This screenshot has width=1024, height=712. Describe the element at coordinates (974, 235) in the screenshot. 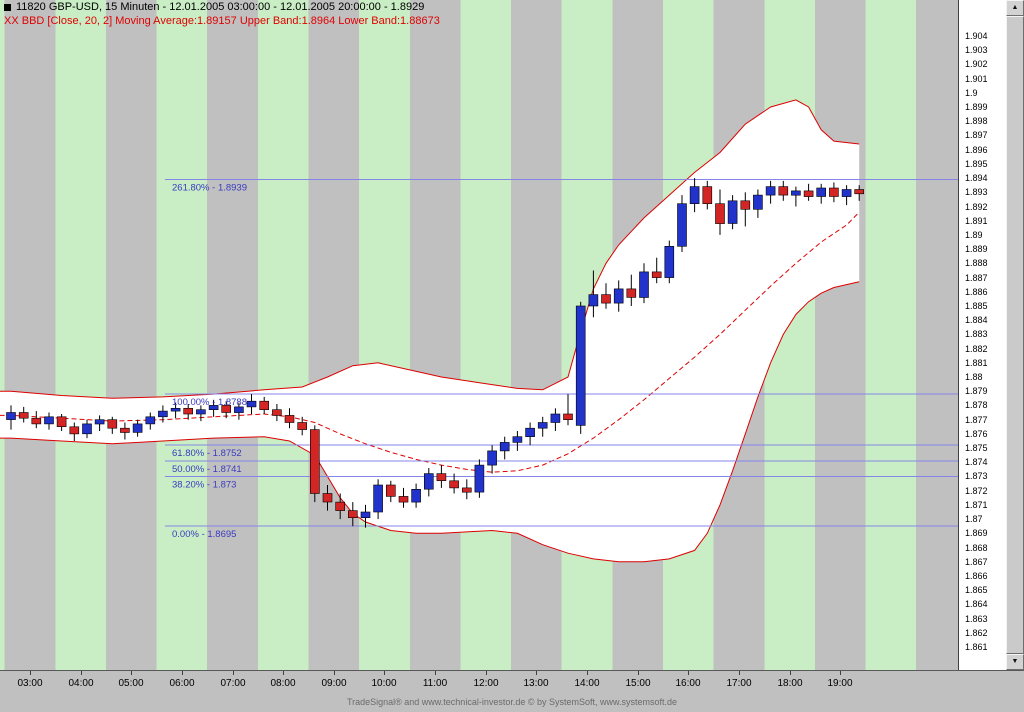

I see `price-axis-label: 1.89` at that location.